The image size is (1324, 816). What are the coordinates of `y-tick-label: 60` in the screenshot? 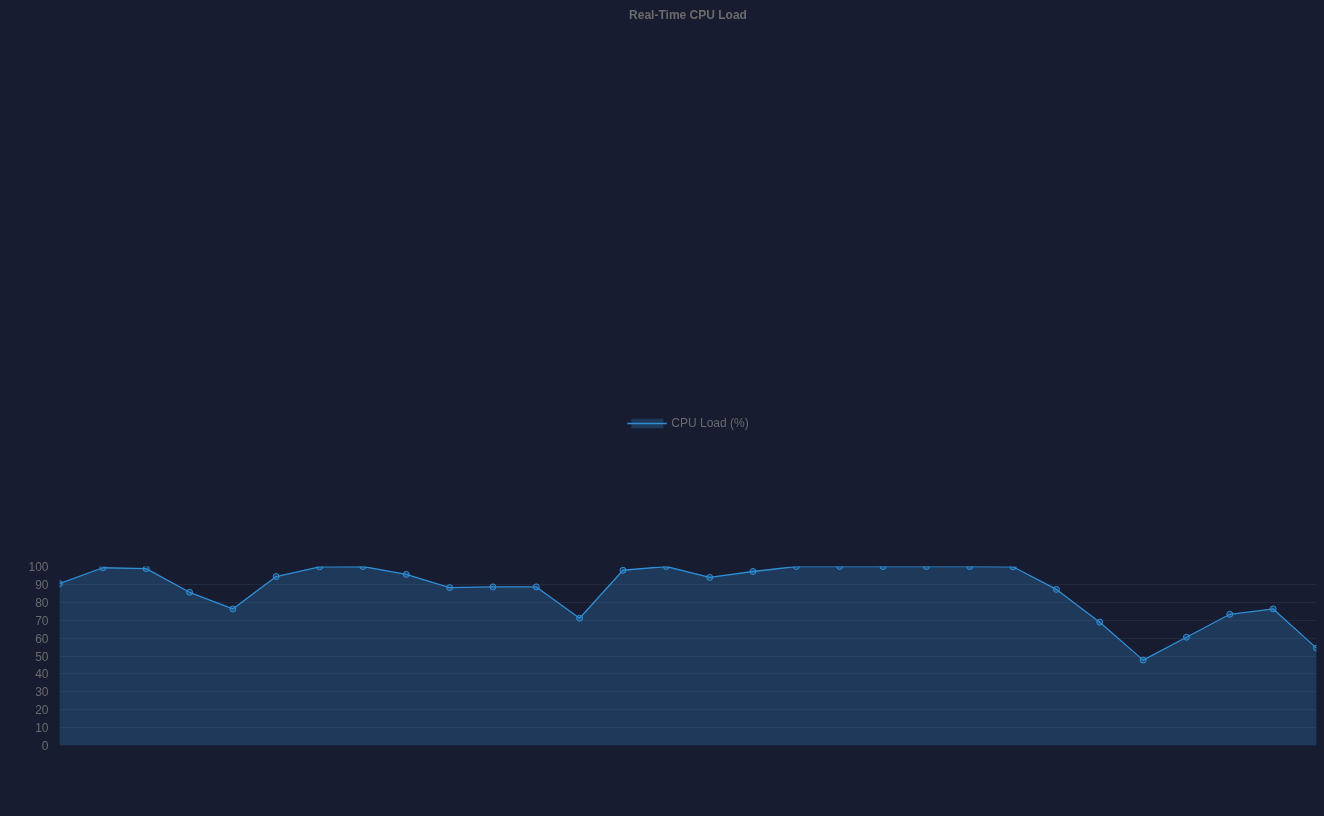 It's located at (42, 638).